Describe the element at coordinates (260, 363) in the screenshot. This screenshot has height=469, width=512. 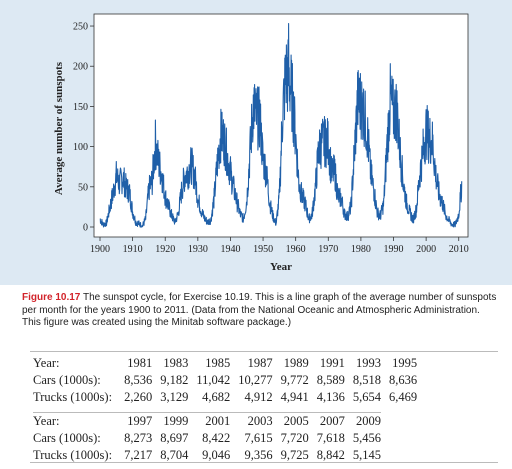
I see `table-cell: 1987` at that location.